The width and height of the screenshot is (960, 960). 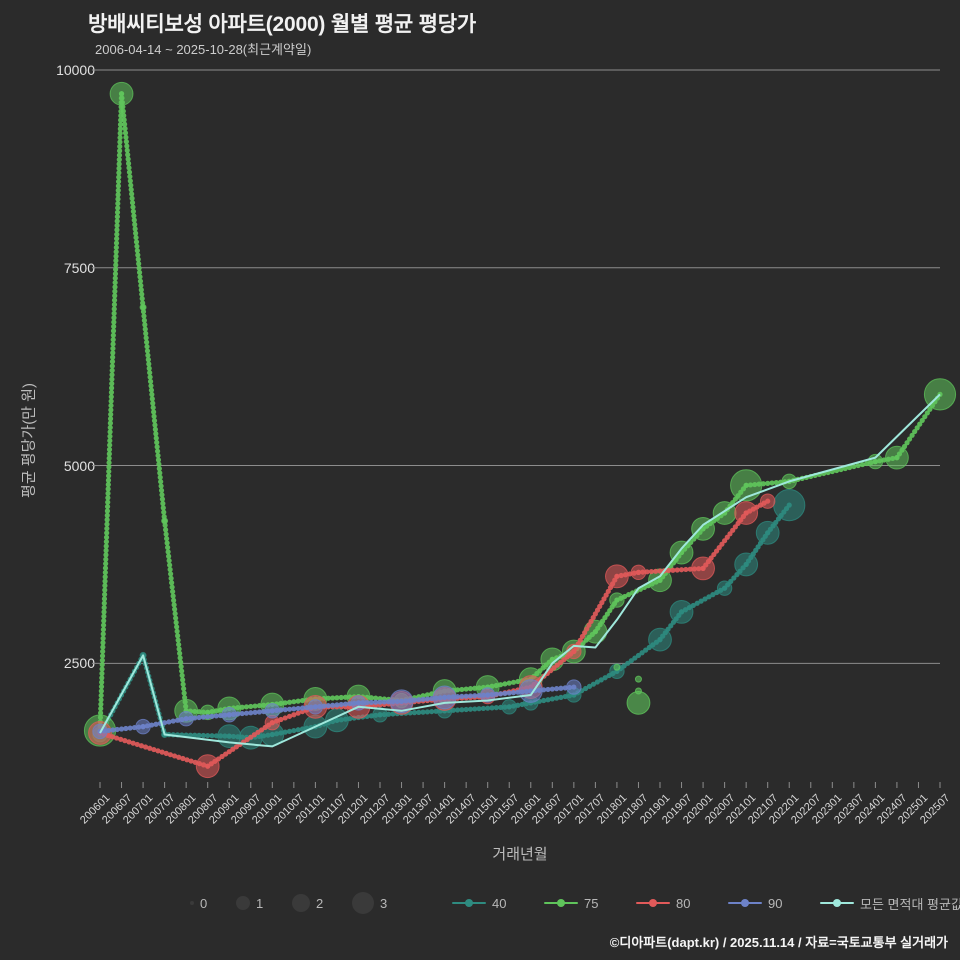 What do you see at coordinates (469, 903) in the screenshot?
I see `legend-series-swatch-icon` at bounding box center [469, 903].